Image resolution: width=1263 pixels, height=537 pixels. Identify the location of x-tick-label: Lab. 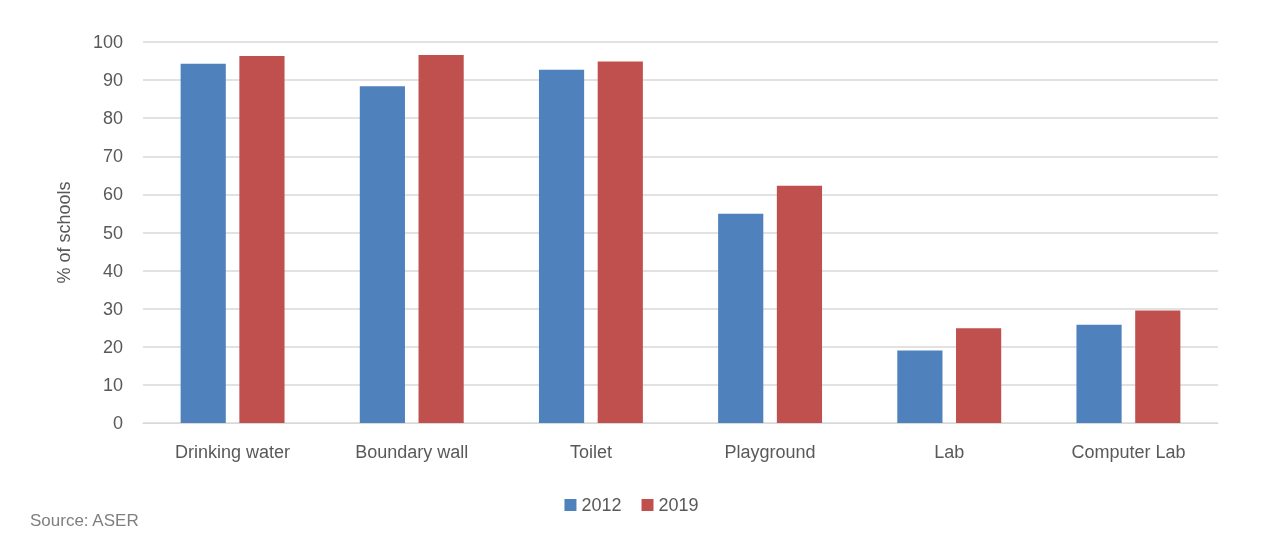
(949, 452).